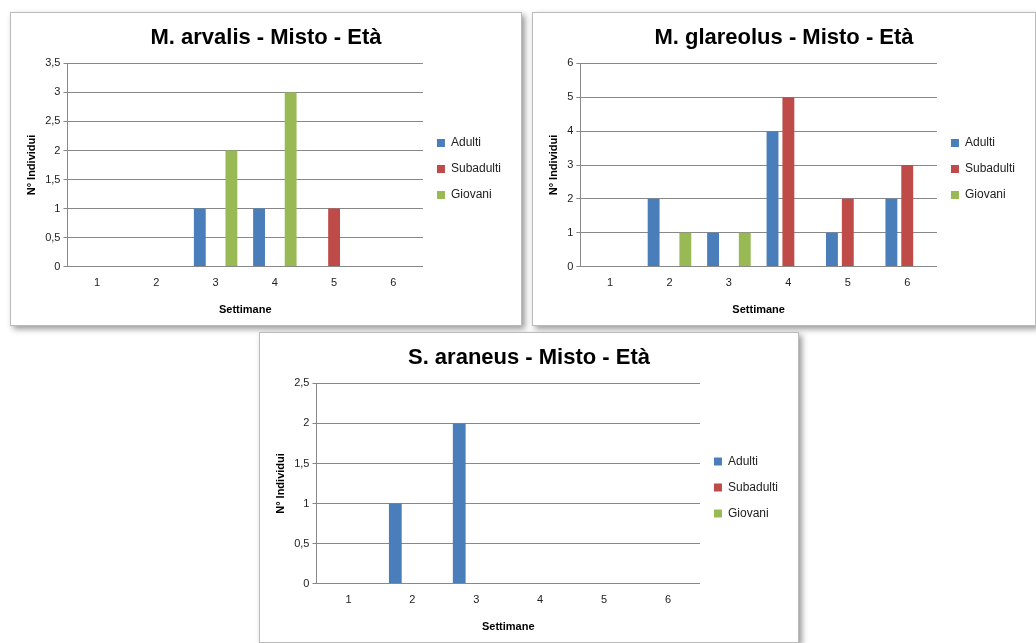  Describe the element at coordinates (529, 357) in the screenshot. I see `chart-title: S. araneus - Misto - Età` at that location.